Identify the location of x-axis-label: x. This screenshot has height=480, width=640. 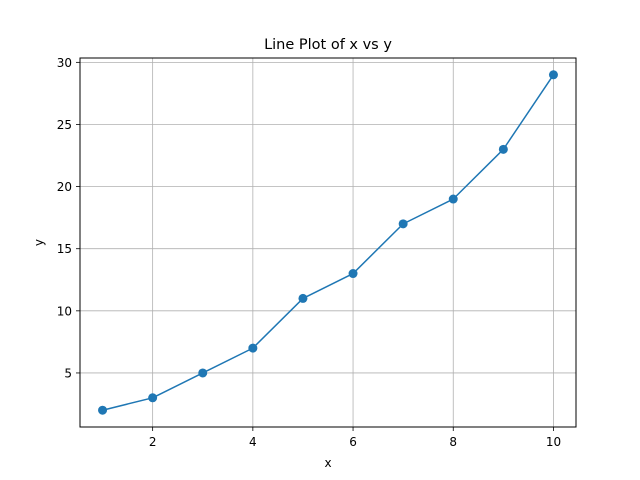
(327, 463).